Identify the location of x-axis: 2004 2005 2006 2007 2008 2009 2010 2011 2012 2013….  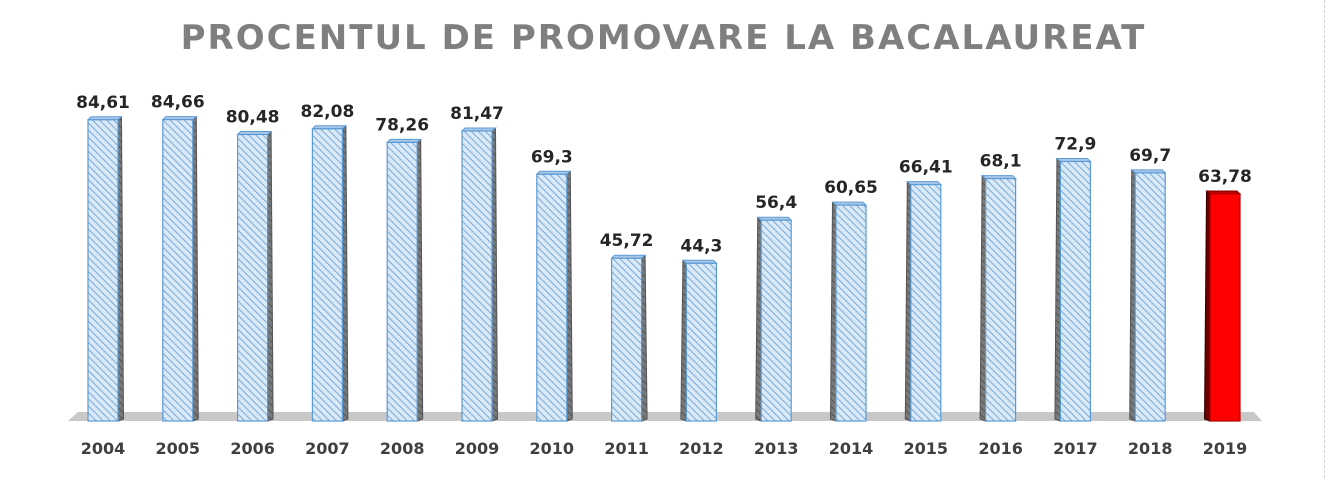
(664, 448).